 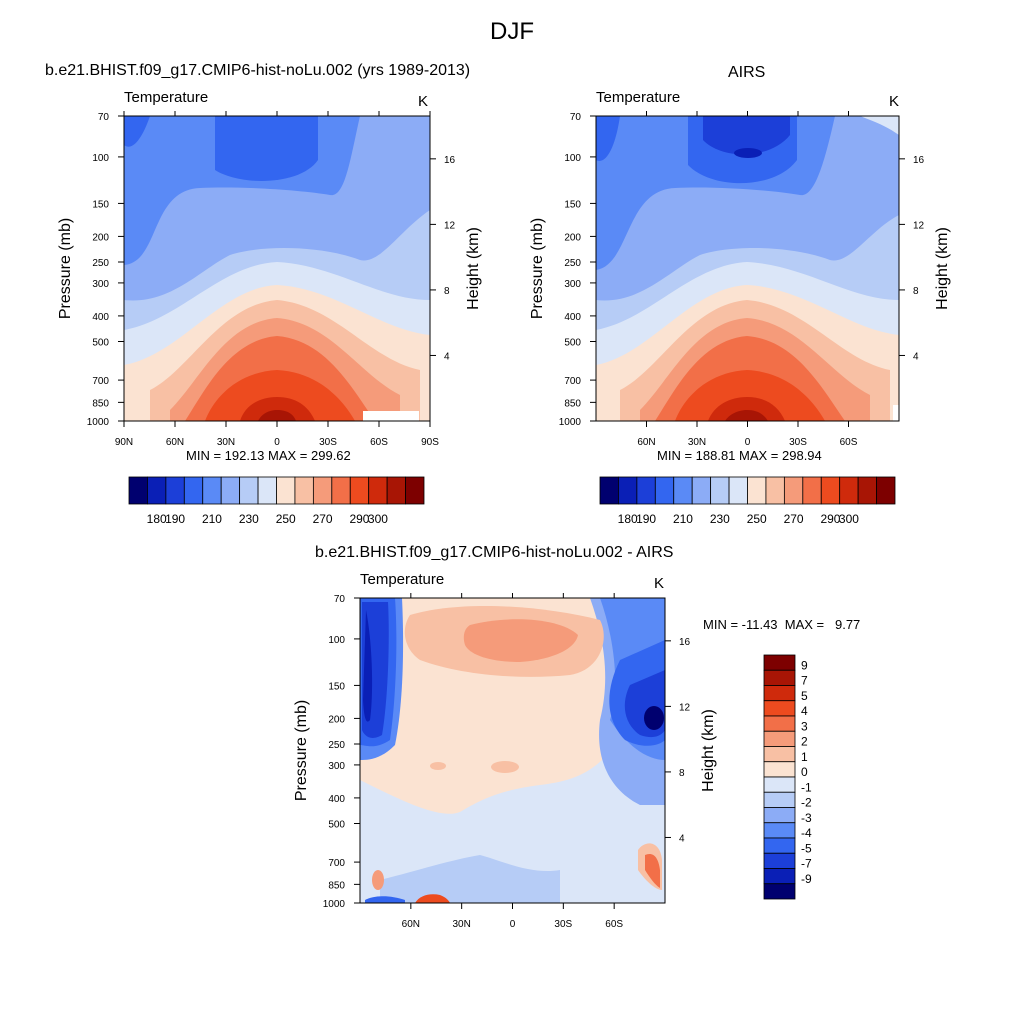 I want to click on x-tick-label-model: 90S, so click(x=430, y=442).